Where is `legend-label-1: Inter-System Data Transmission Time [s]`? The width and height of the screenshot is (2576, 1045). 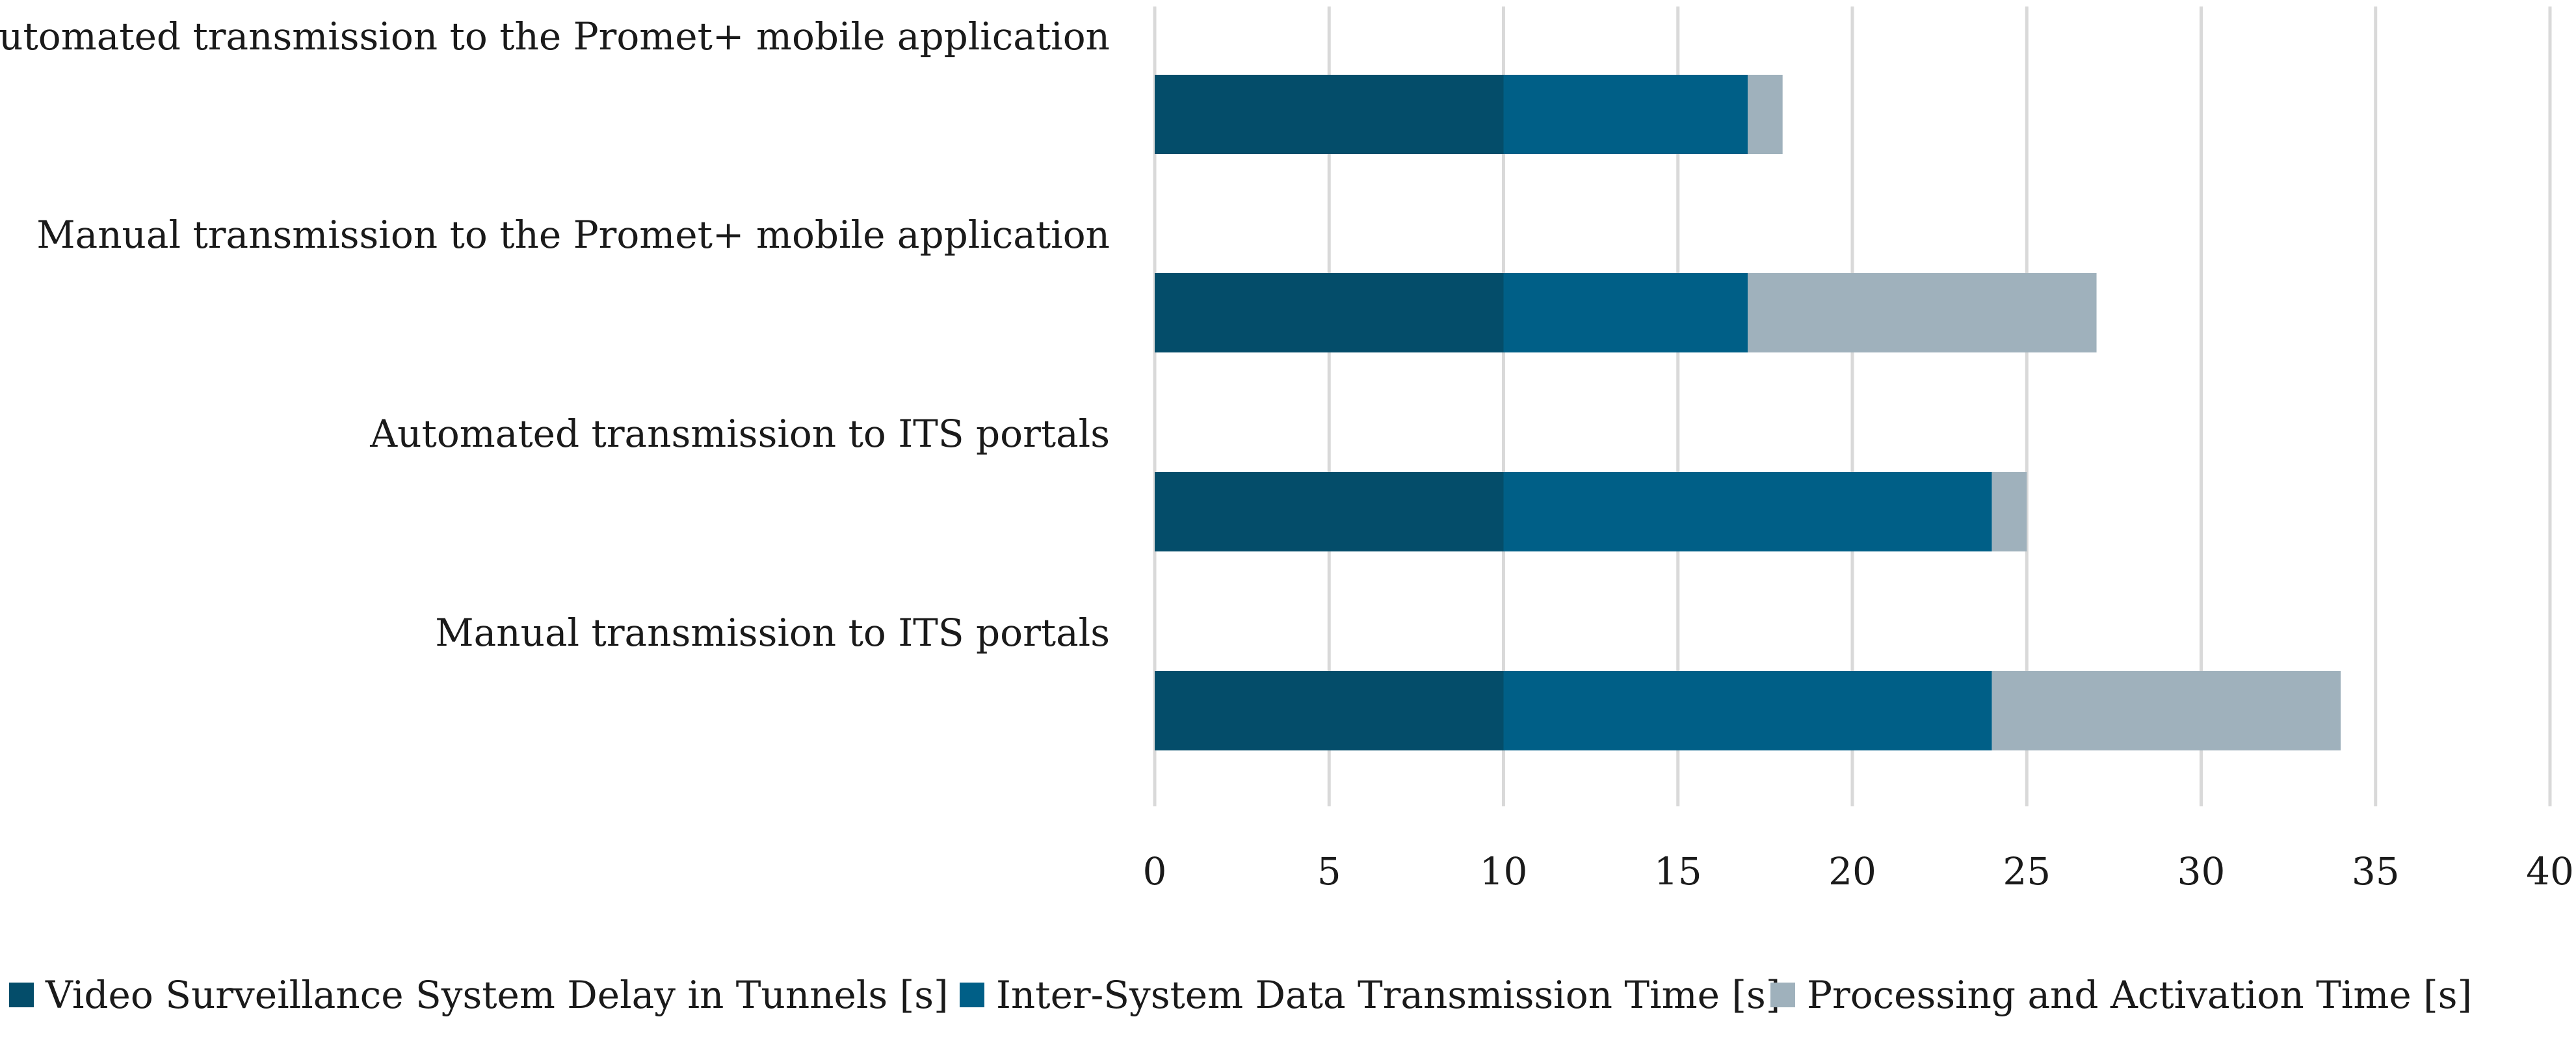
legend-label-1: Inter-System Data Transmission Time [s] is located at coordinates (1388, 995).